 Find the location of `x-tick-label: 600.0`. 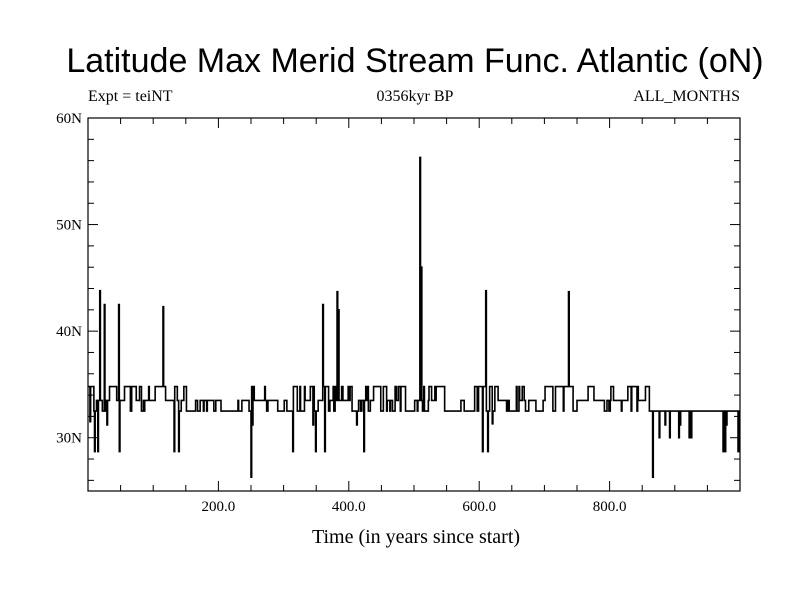

x-tick-label: 600.0 is located at coordinates (479, 507).